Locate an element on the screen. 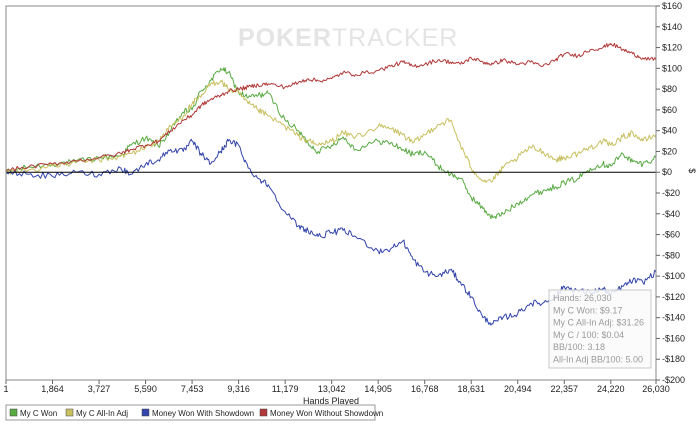  x-tick-label: 1,864 is located at coordinates (52, 389).